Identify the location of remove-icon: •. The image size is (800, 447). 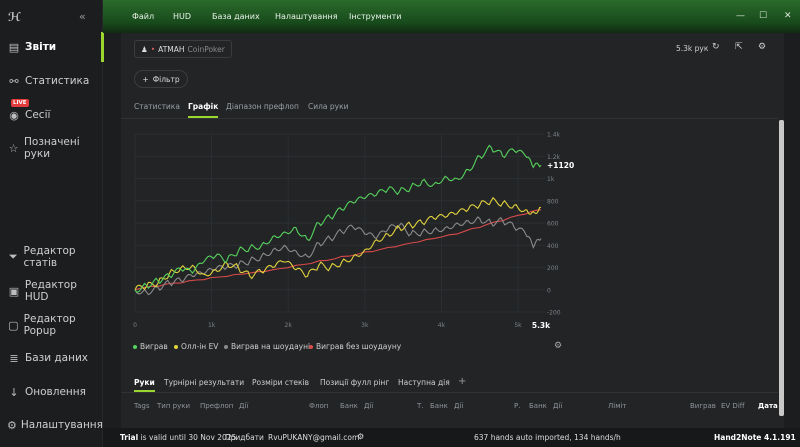
(153, 49).